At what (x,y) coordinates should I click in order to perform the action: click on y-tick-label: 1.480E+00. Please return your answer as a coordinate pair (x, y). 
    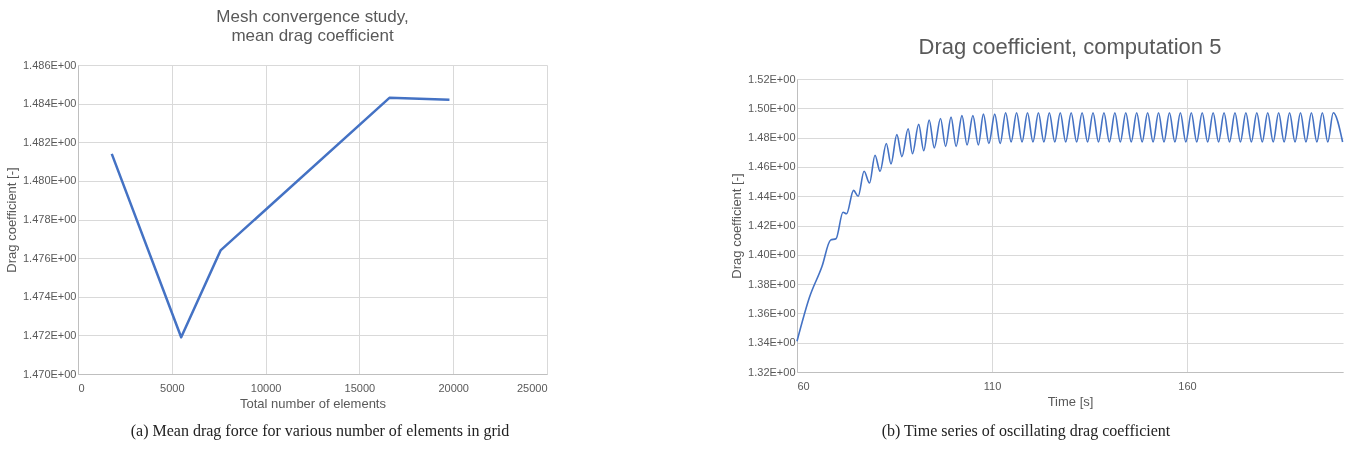
    Looking at the image, I should click on (49, 180).